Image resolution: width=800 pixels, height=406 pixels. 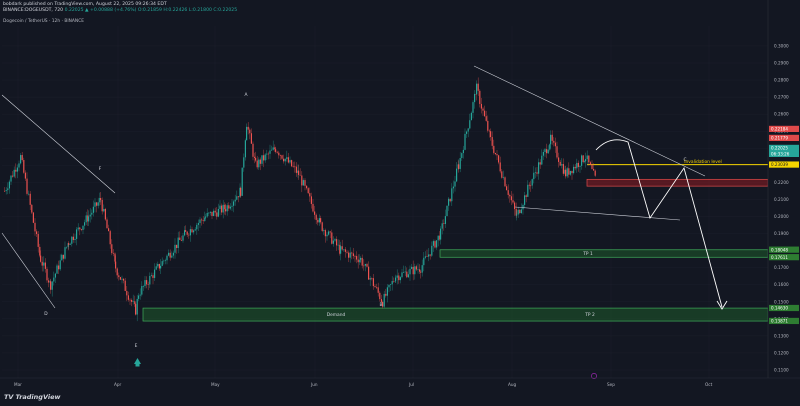 I want to click on price-tick-label: 0.2100, so click(x=781, y=199).